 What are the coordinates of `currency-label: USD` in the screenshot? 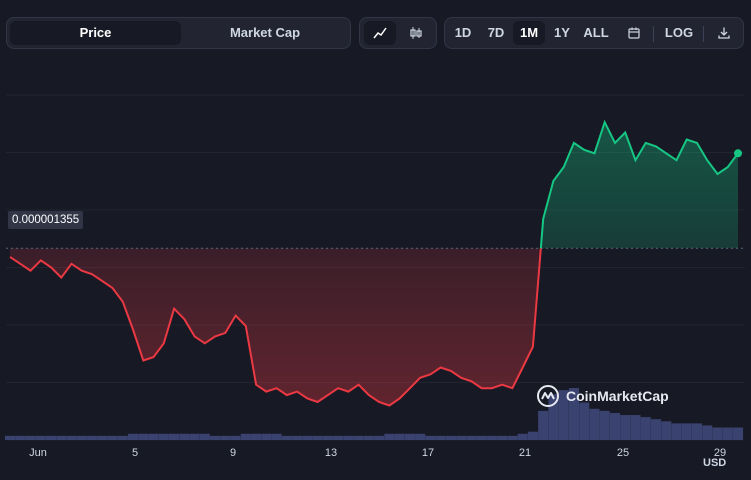 It's located at (715, 463).